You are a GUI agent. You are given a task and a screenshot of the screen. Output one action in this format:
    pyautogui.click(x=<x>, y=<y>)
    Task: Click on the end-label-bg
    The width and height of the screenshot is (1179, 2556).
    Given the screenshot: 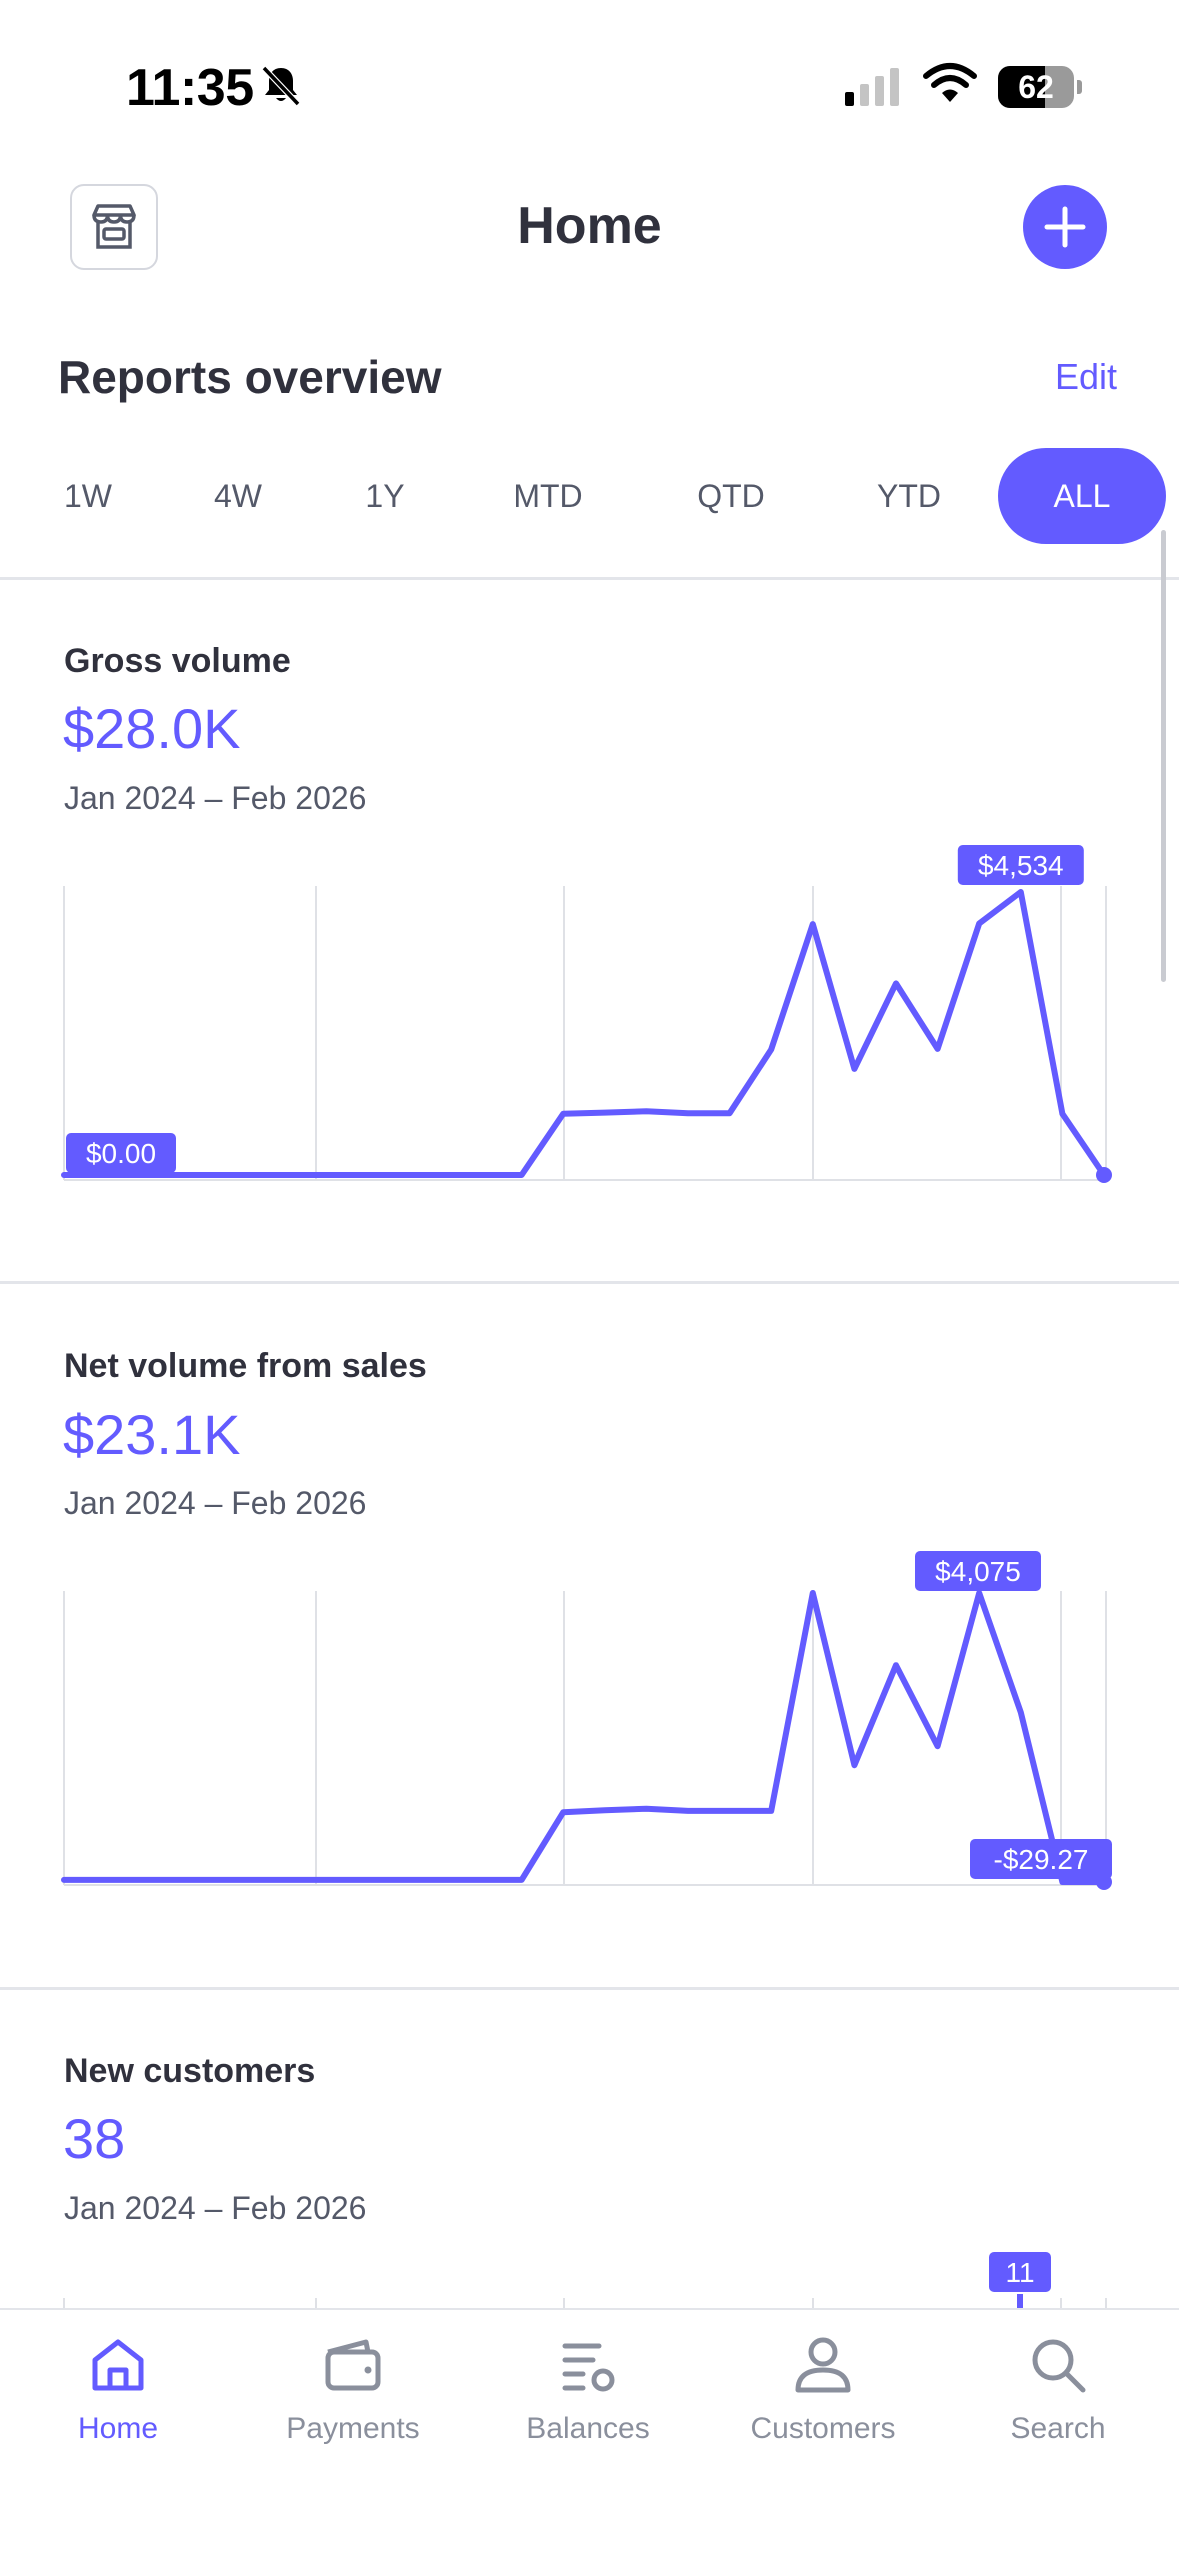 What is the action you would take?
    pyautogui.click(x=1041, y=1859)
    